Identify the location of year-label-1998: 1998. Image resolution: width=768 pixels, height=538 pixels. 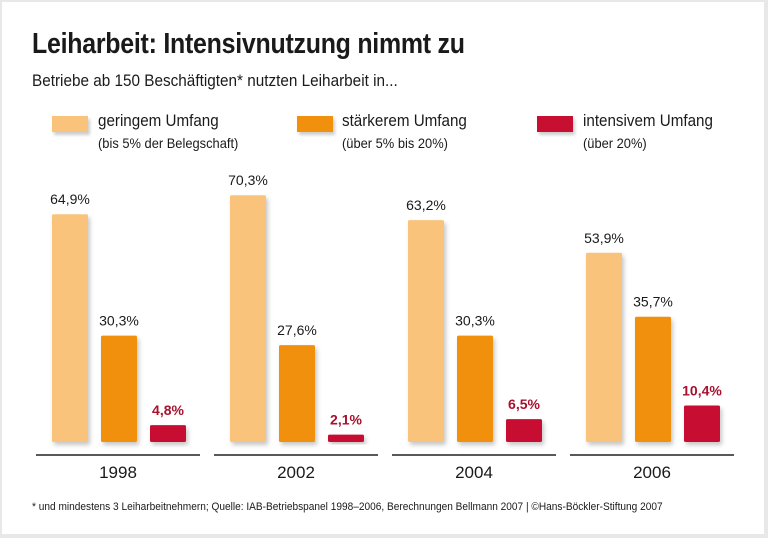
(118, 472).